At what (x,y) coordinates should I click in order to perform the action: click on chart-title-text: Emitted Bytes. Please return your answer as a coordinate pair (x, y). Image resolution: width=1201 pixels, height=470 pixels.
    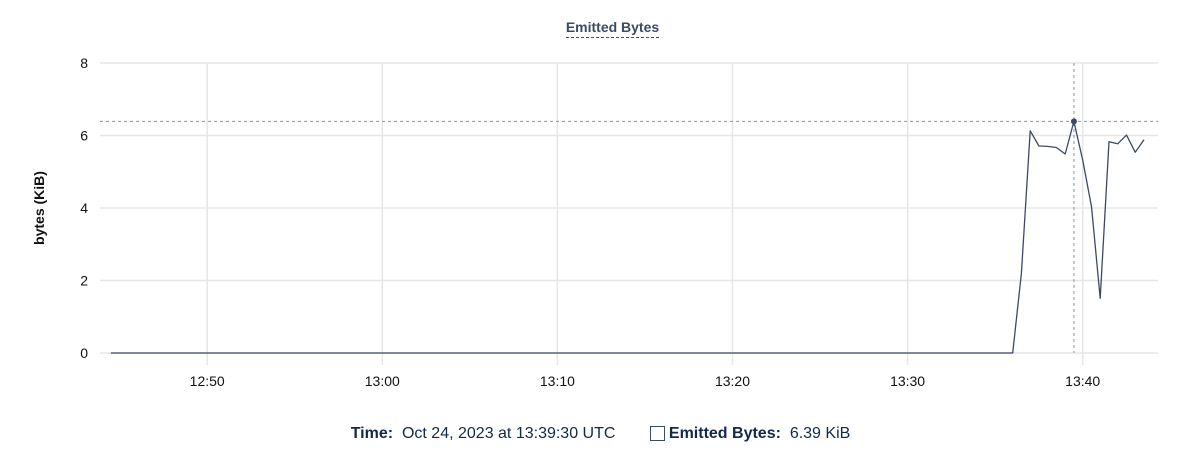
    Looking at the image, I should click on (612, 28).